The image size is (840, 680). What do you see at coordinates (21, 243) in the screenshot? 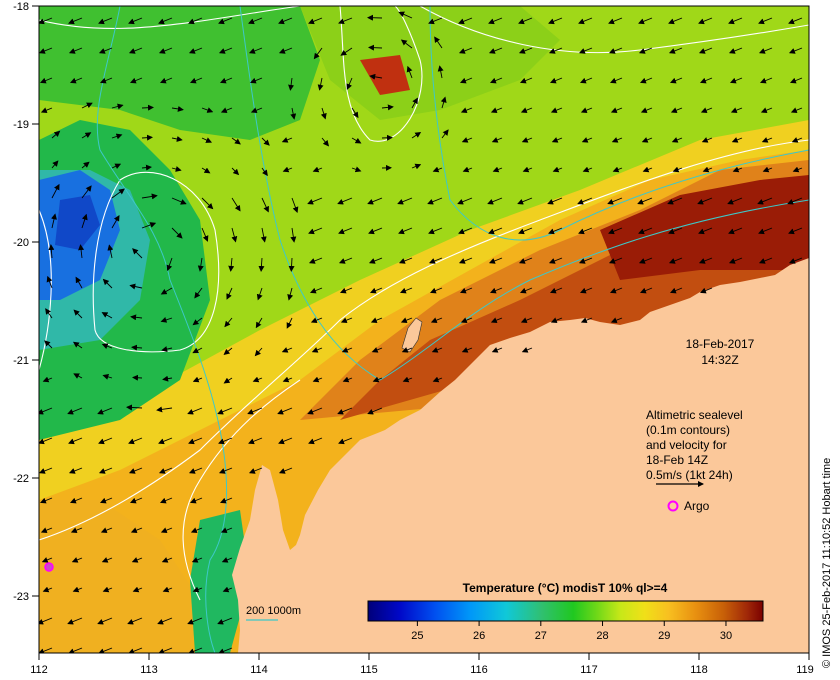
I see `lat-tick-20: -20` at bounding box center [21, 243].